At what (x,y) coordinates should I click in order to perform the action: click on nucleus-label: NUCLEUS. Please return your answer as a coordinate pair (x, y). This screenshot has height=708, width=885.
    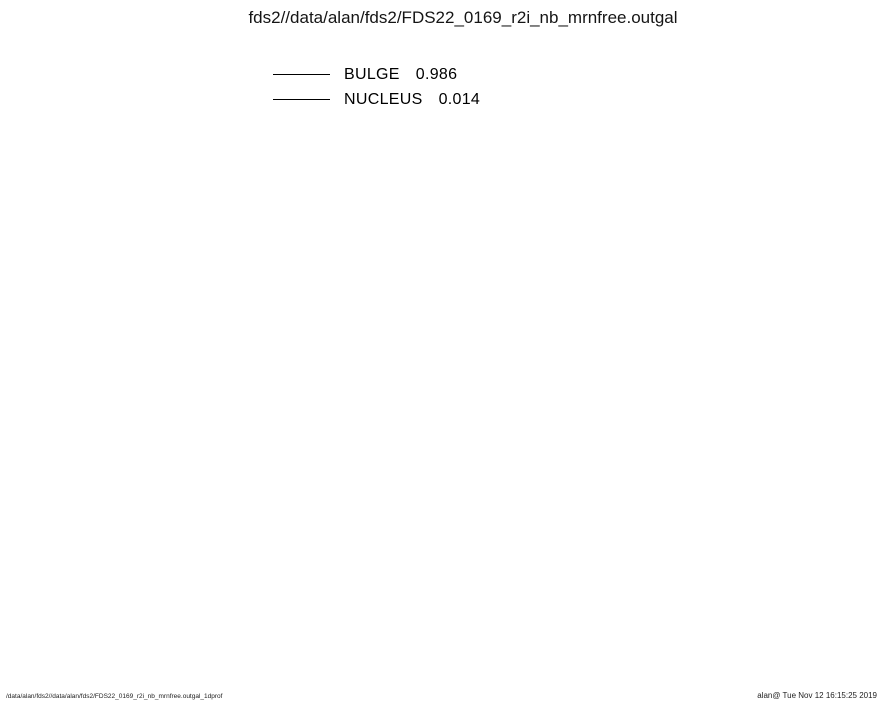
    Looking at the image, I should click on (383, 99).